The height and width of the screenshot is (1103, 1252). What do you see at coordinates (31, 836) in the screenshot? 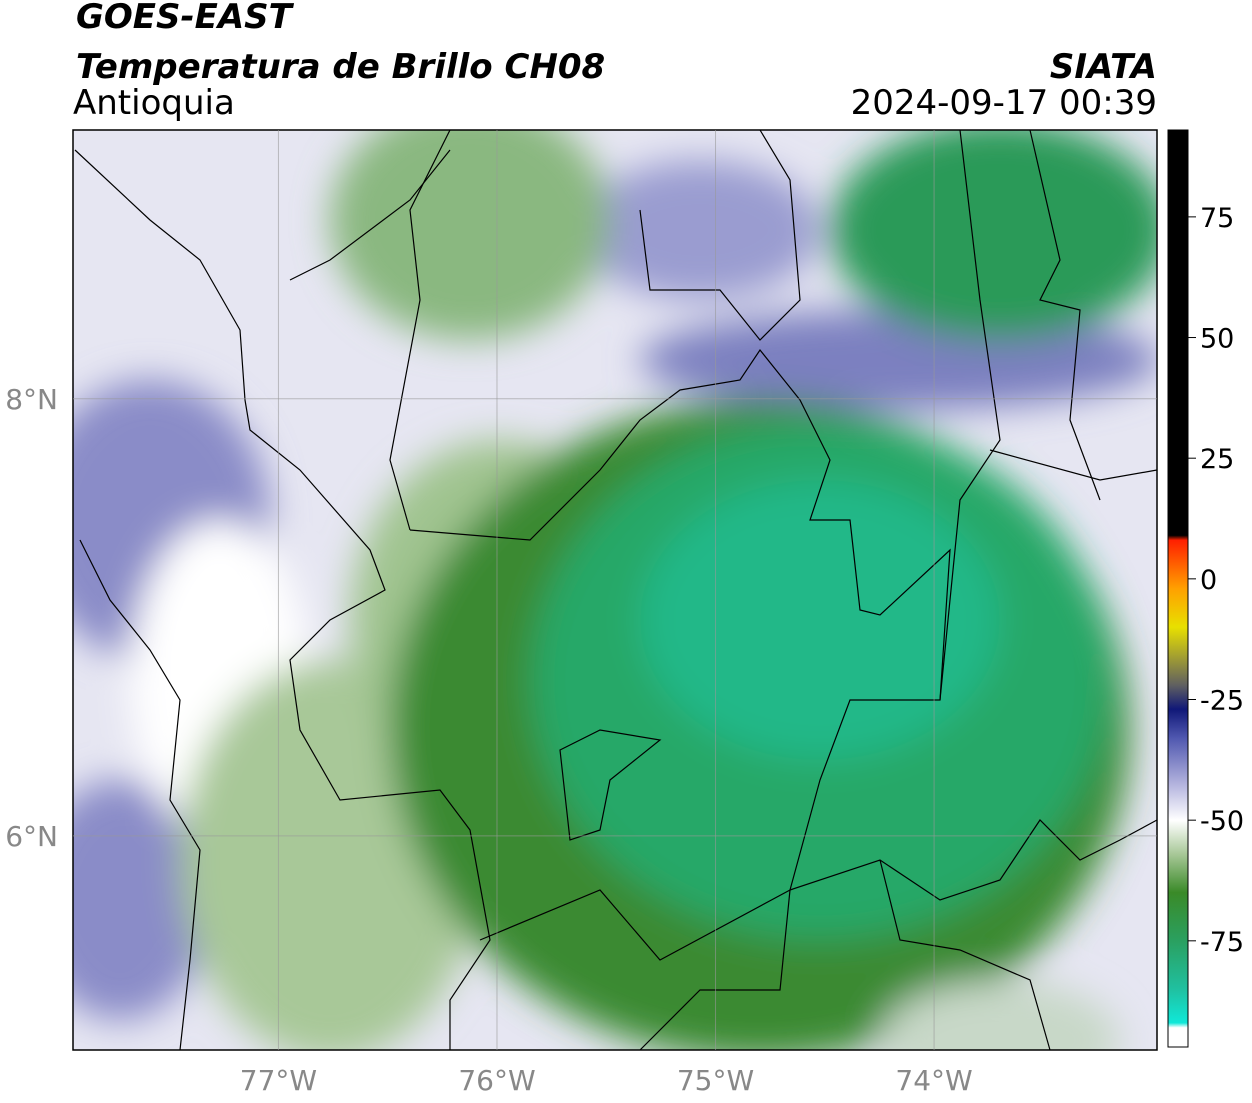
I see `y-tick-label: 6°N` at bounding box center [31, 836].